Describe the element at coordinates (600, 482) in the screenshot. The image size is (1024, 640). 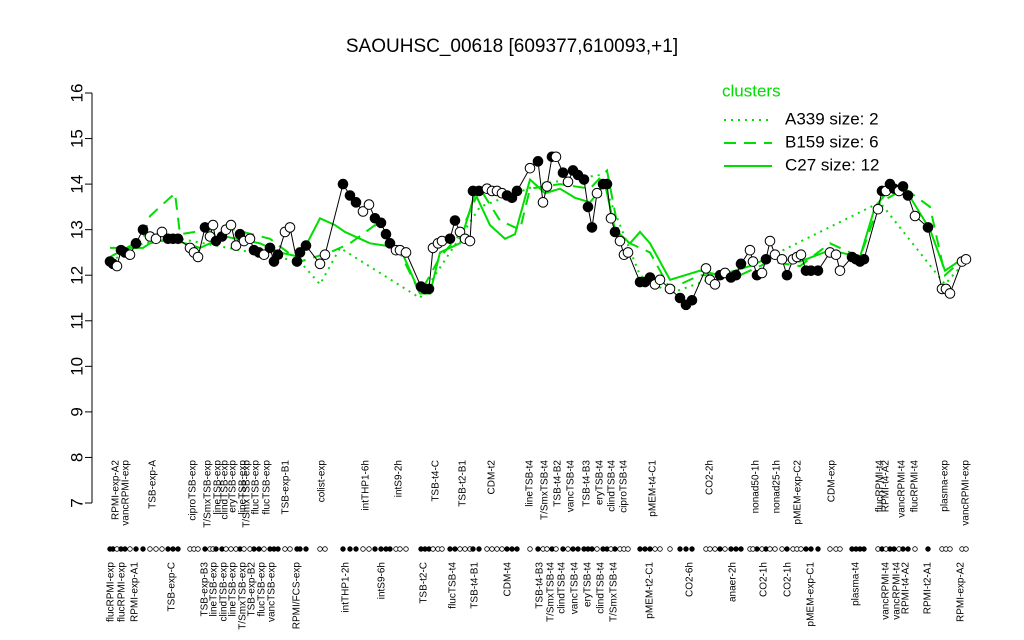
I see `top-label: eryTSB-t4` at that location.